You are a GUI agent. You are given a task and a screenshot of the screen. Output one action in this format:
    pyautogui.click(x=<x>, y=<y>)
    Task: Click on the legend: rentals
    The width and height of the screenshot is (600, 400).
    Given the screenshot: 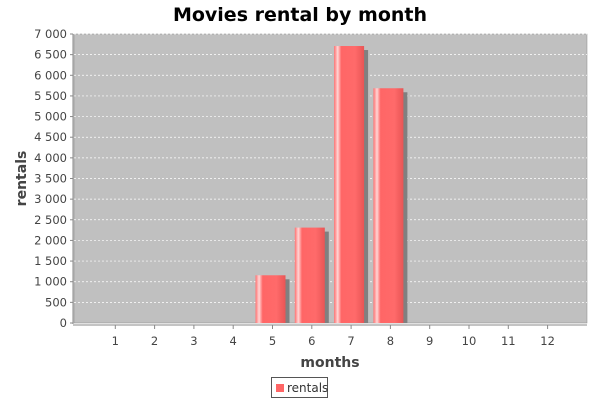 What is the action you would take?
    pyautogui.click(x=299, y=387)
    